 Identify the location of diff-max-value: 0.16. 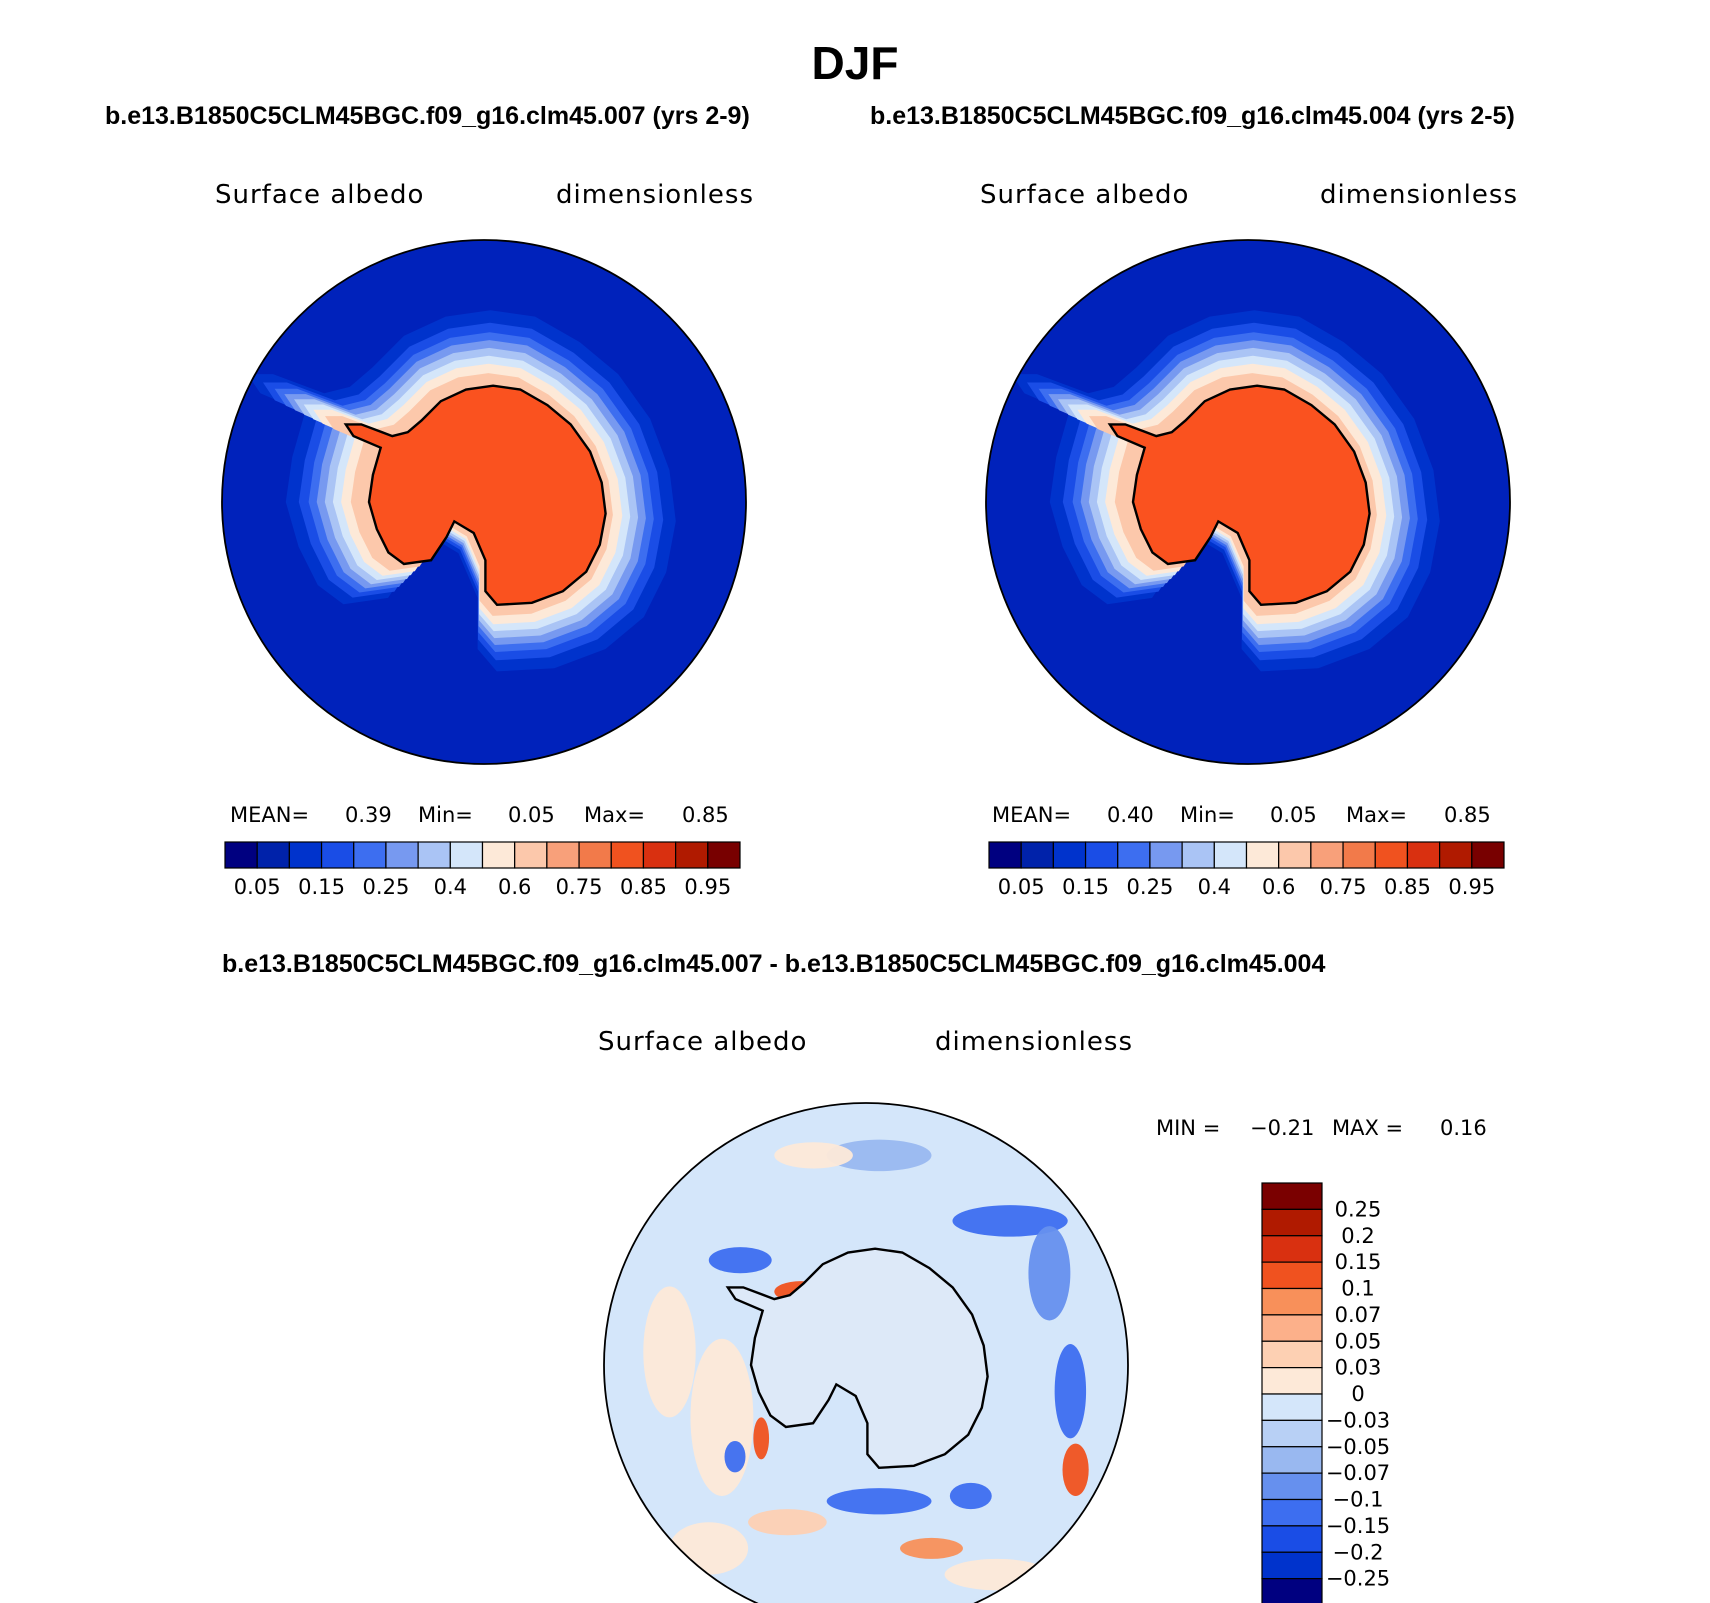
(1463, 1128).